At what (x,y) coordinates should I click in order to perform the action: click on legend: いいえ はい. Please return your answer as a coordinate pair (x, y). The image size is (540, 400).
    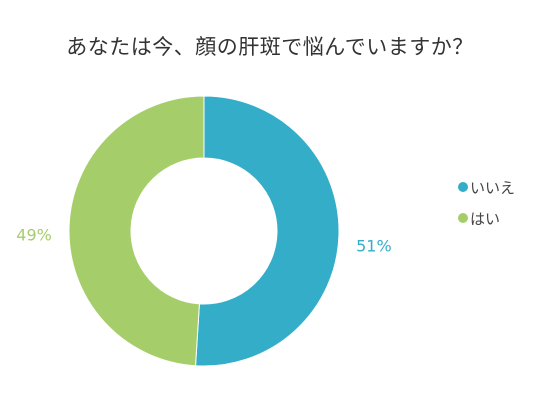
    Looking at the image, I should click on (486, 207).